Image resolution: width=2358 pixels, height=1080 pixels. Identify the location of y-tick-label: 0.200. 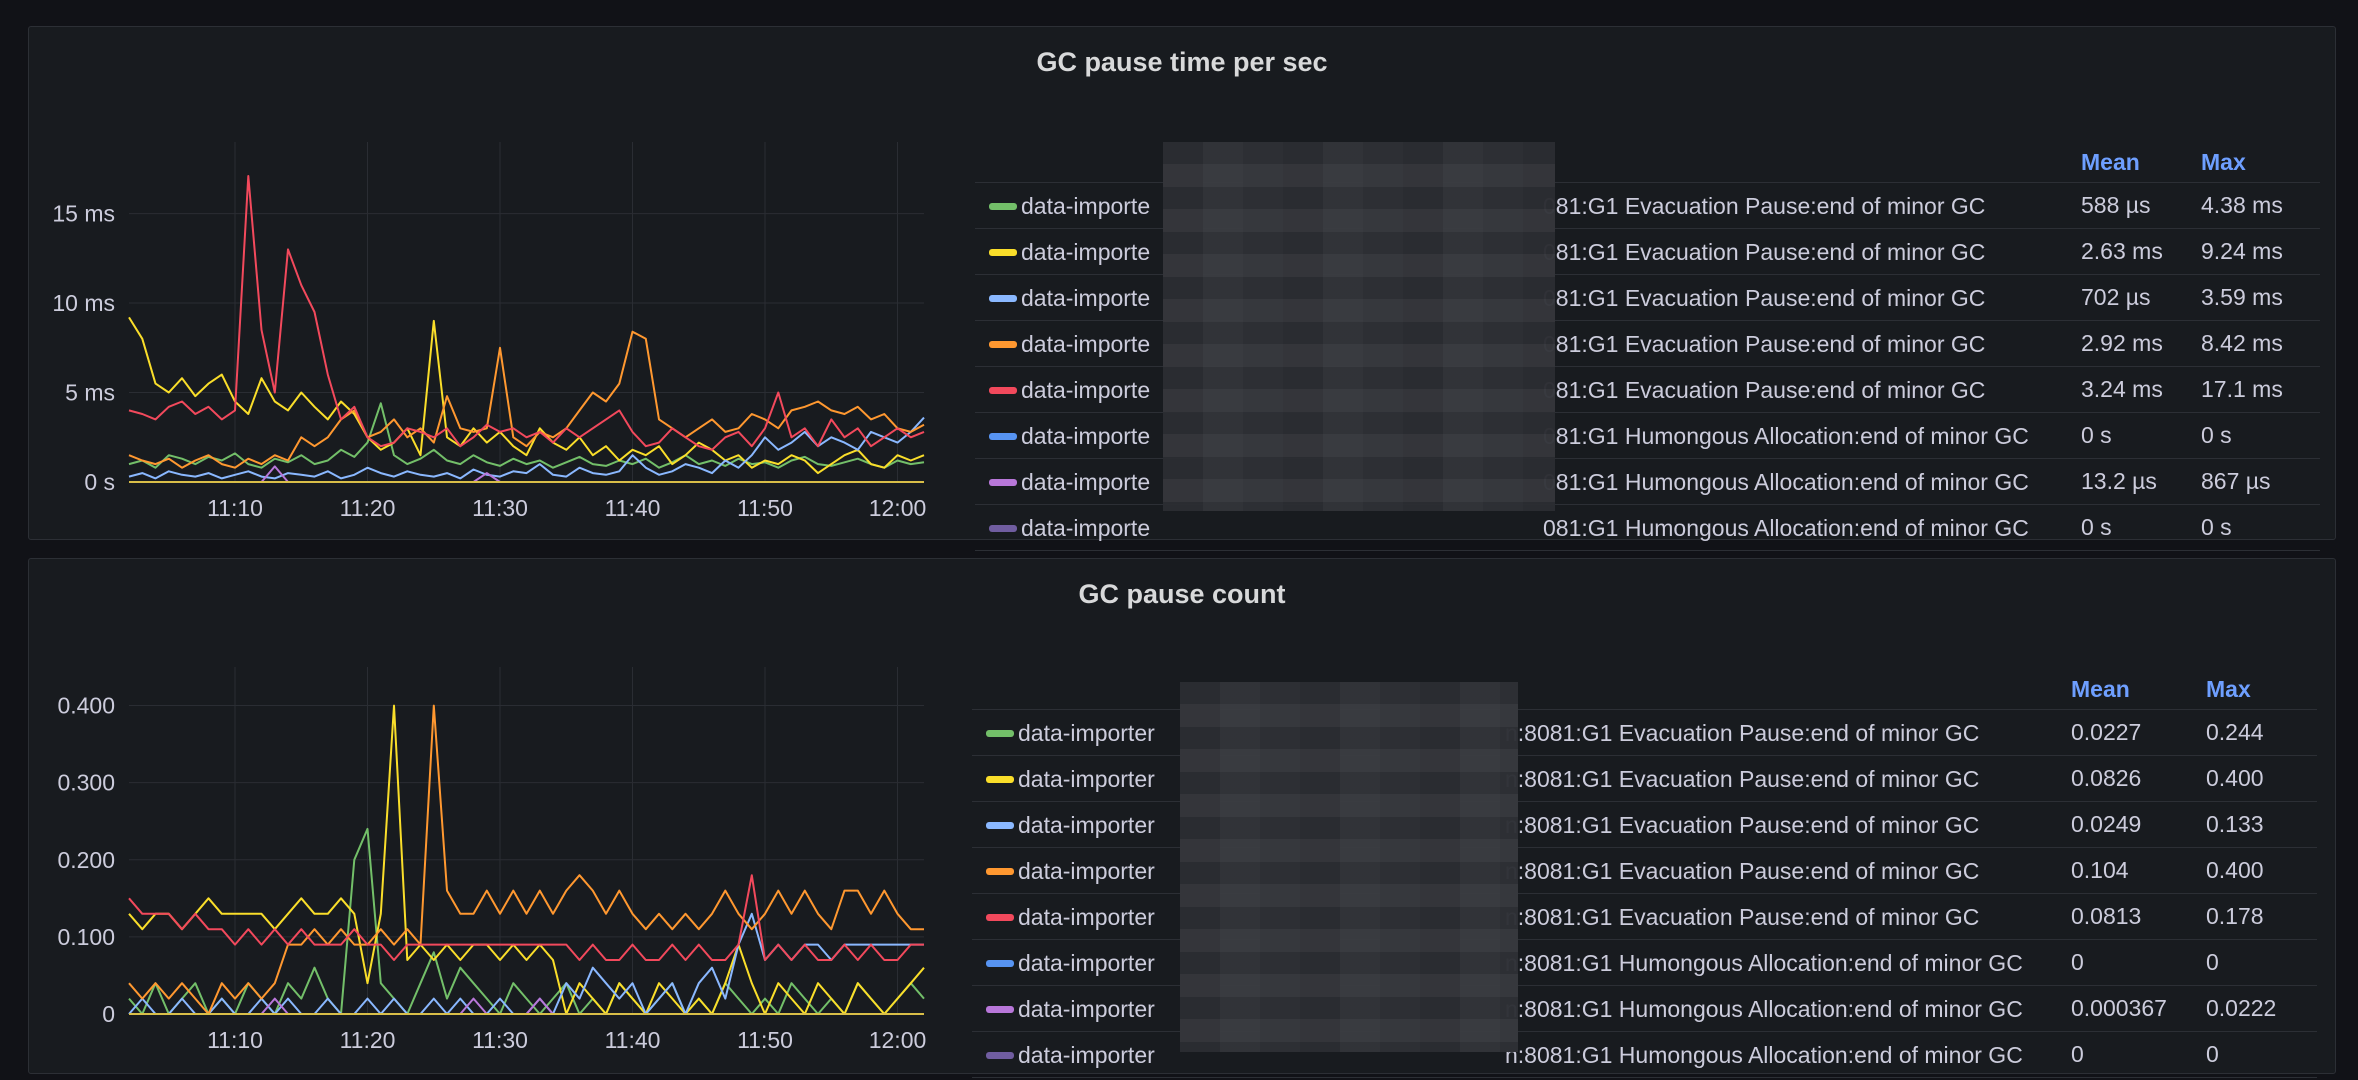
(86, 860).